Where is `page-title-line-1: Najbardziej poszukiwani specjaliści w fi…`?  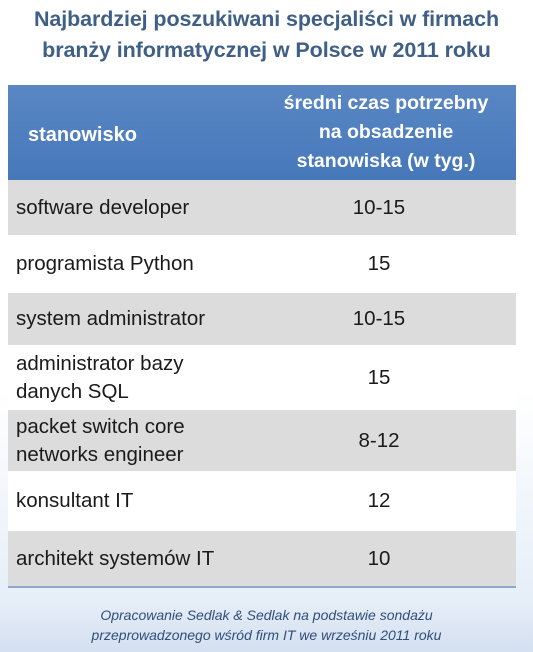
page-title-line-1: Najbardziej poszukiwani specjaliści w fi… is located at coordinates (266, 19).